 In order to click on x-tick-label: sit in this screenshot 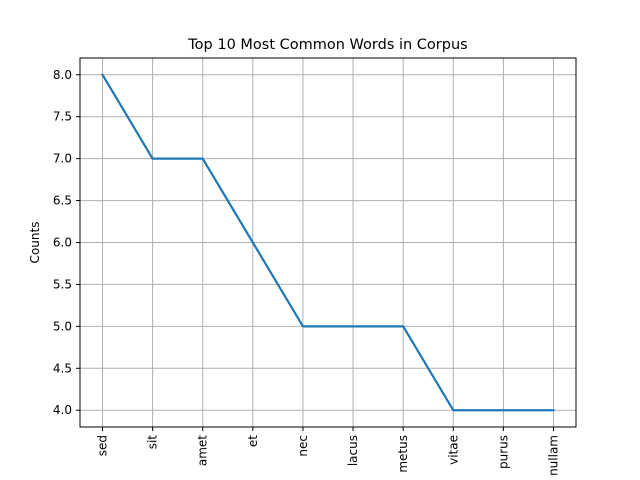, I will do `click(153, 442)`.